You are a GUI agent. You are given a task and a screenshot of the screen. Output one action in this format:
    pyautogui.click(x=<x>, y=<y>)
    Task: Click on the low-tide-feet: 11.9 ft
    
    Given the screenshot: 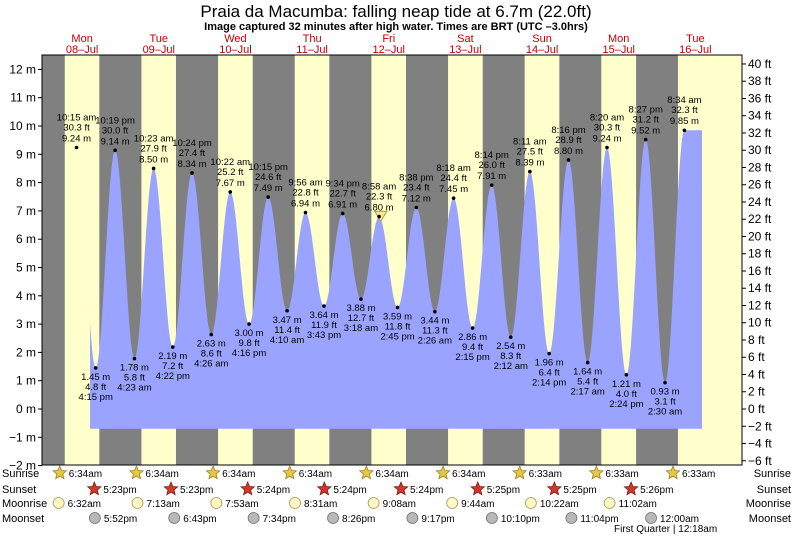 What is the action you would take?
    pyautogui.click(x=324, y=325)
    